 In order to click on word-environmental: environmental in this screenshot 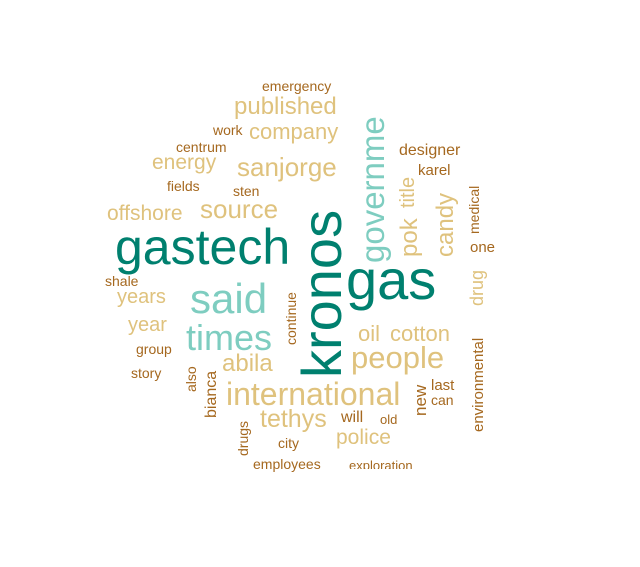, I will do `click(478, 384)`.